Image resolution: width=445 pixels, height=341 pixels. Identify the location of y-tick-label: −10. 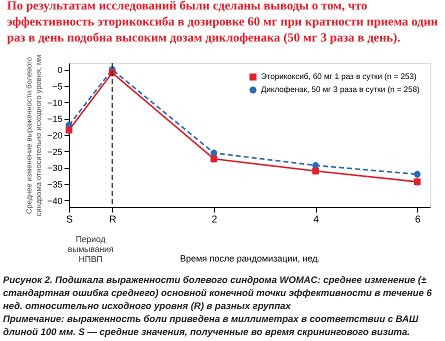
(54, 103).